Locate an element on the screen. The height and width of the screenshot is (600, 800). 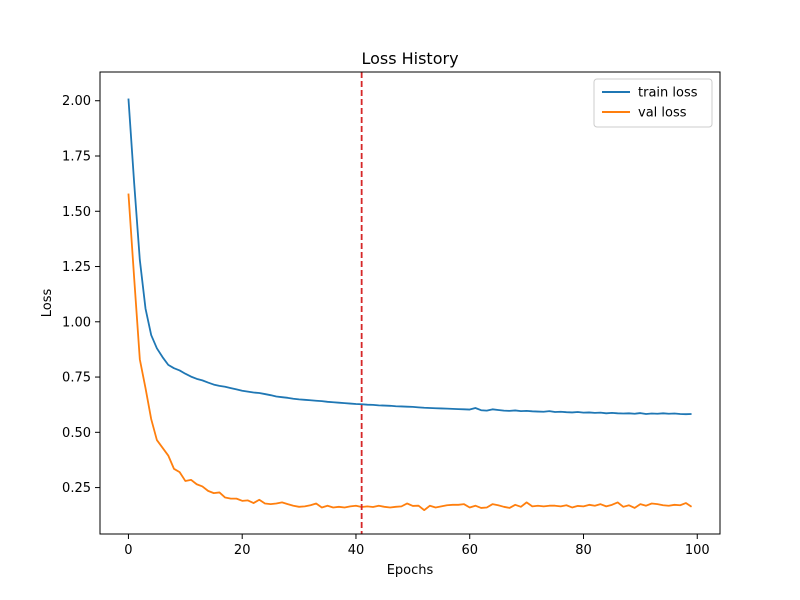
legend: train loss val loss is located at coordinates (653, 103).